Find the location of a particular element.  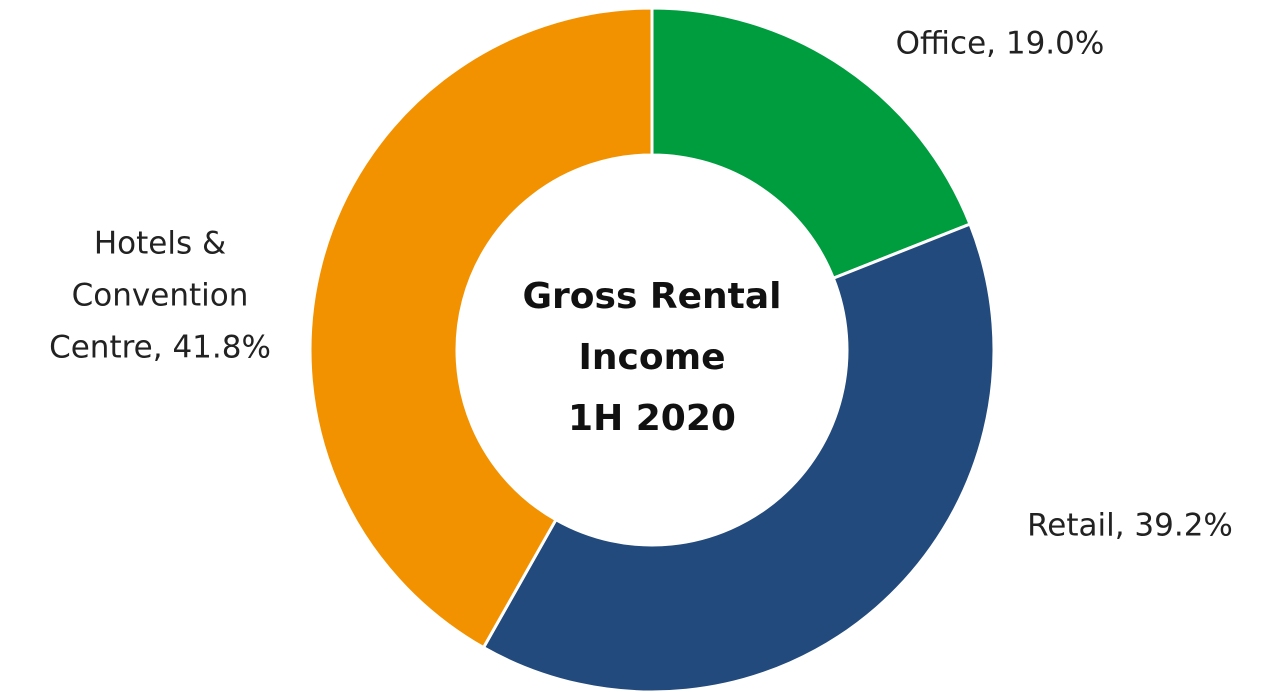

data-label: Office, 19.0% is located at coordinates (1000, 44).